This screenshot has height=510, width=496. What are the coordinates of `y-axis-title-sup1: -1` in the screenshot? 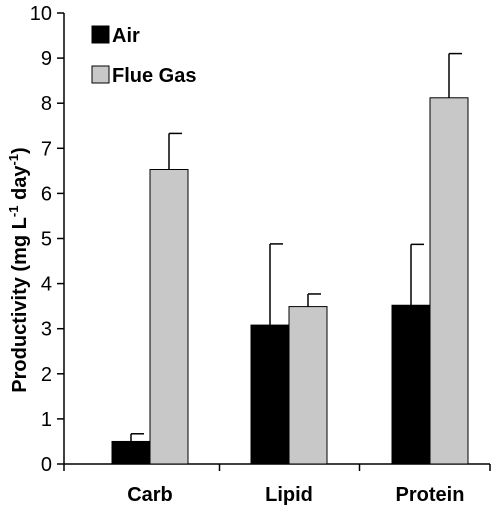 It's located at (13, 212).